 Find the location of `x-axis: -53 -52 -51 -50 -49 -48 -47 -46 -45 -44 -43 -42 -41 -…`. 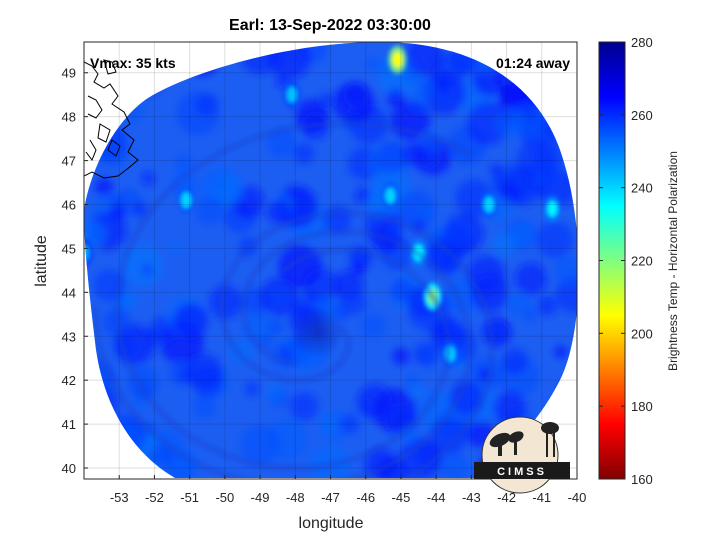

x-axis: -53 -52 -51 -50 -49 -48 -47 -46 -45 -44 -43 -42 -41 -… is located at coordinates (348, 490).